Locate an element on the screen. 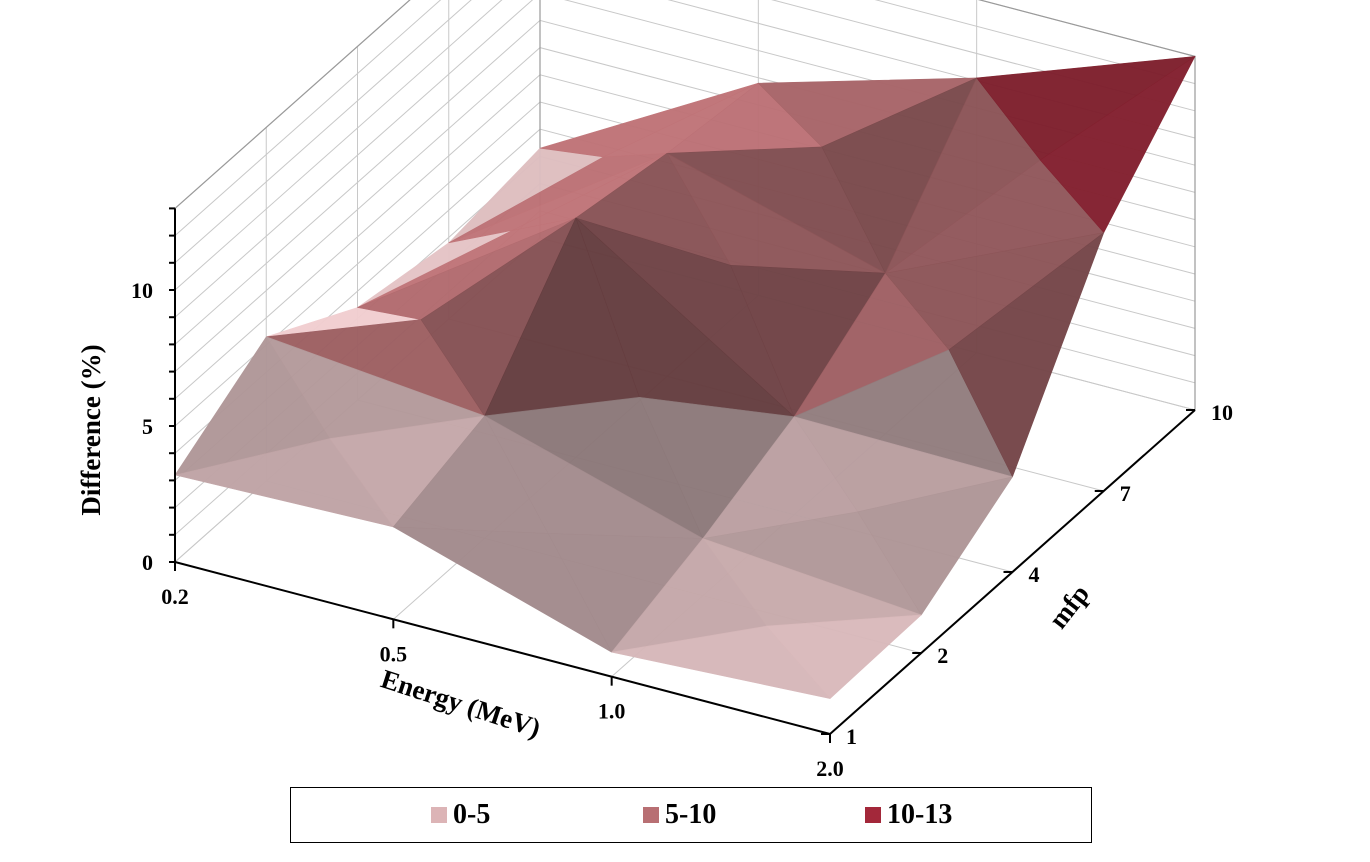 This screenshot has width=1370, height=862. legend-label: 10-13 is located at coordinates (920, 814).